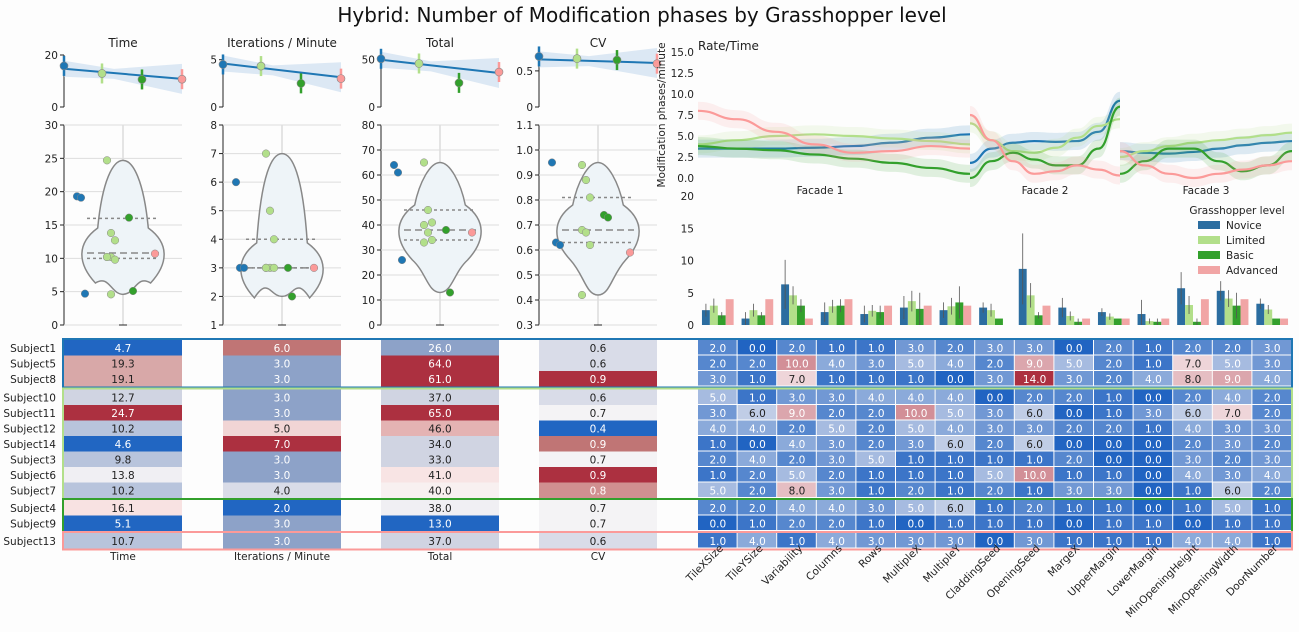 This screenshot has height=632, width=1299. What do you see at coordinates (1209, 255) in the screenshot?
I see `legend-swatch-basic` at bounding box center [1209, 255].